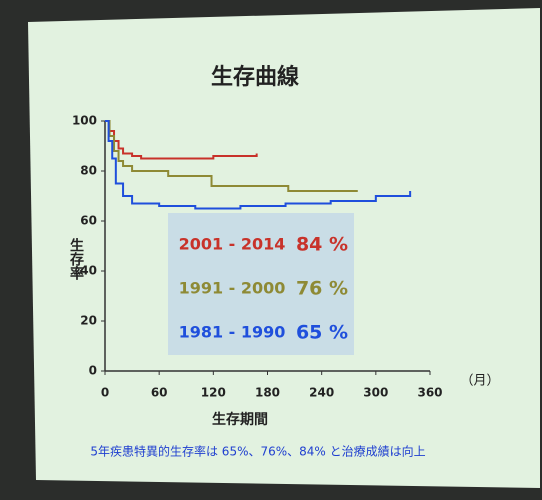 The height and width of the screenshot is (500, 542). Describe the element at coordinates (105, 393) in the screenshot. I see `x-tick-label: 0` at that location.